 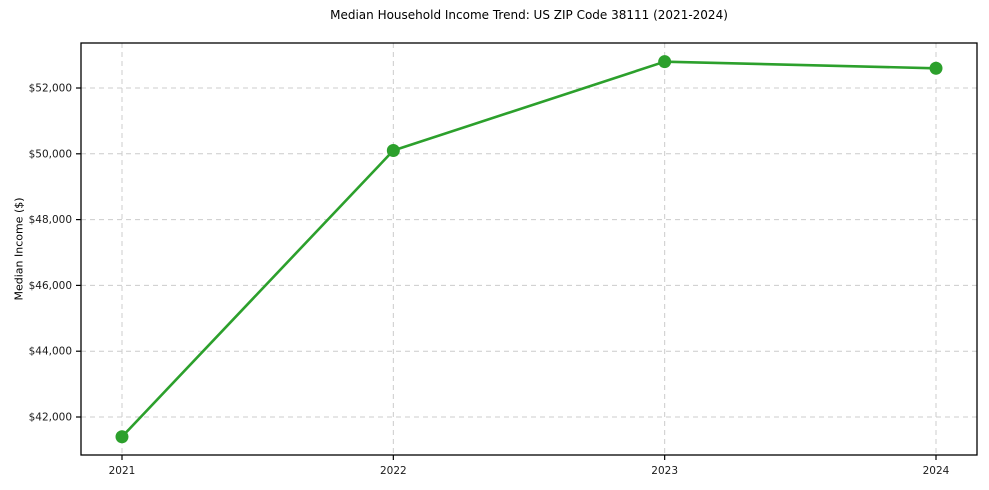 I want to click on data-point-marker-2024, so click(x=936, y=68).